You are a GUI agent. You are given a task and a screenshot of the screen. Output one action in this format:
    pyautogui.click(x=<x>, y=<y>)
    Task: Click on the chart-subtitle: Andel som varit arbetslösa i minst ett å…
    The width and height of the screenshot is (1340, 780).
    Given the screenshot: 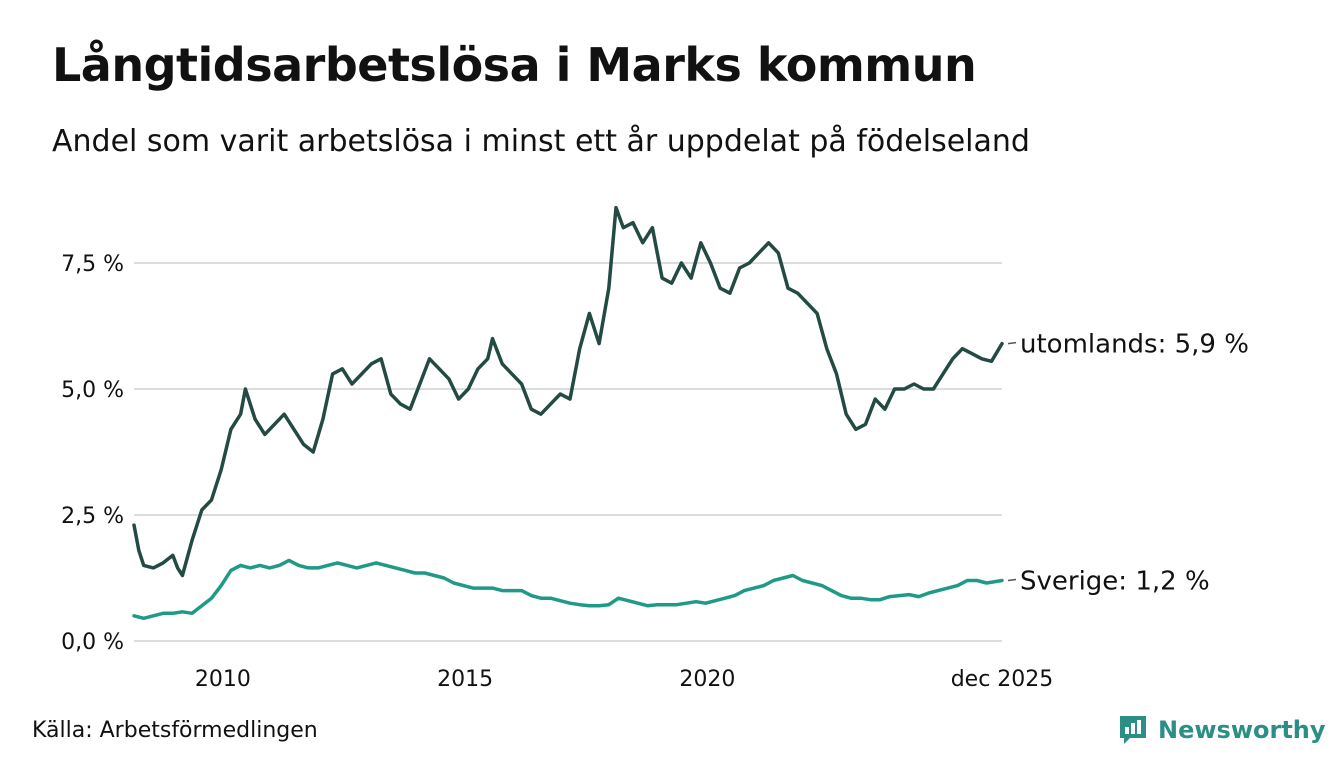 What is the action you would take?
    pyautogui.click(x=541, y=141)
    